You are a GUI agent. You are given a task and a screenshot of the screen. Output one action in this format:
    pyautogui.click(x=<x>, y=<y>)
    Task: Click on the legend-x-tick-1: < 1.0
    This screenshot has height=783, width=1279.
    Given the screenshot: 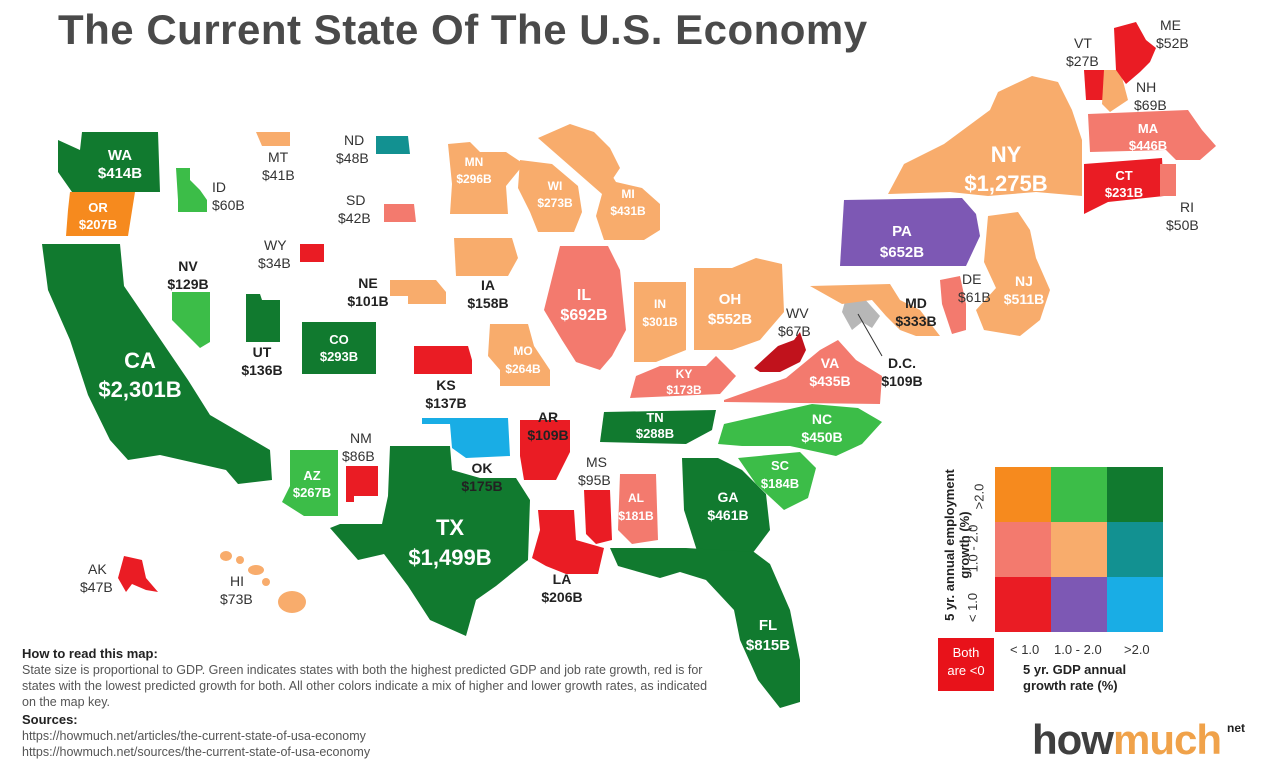 What is the action you would take?
    pyautogui.click(x=1025, y=649)
    